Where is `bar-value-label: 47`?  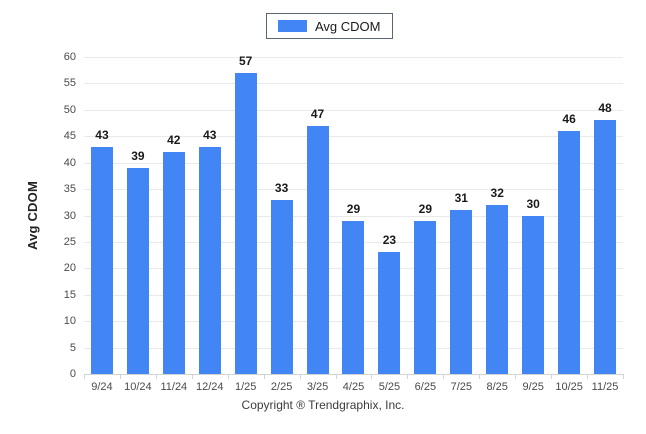
bar-value-label: 47 is located at coordinates (317, 113).